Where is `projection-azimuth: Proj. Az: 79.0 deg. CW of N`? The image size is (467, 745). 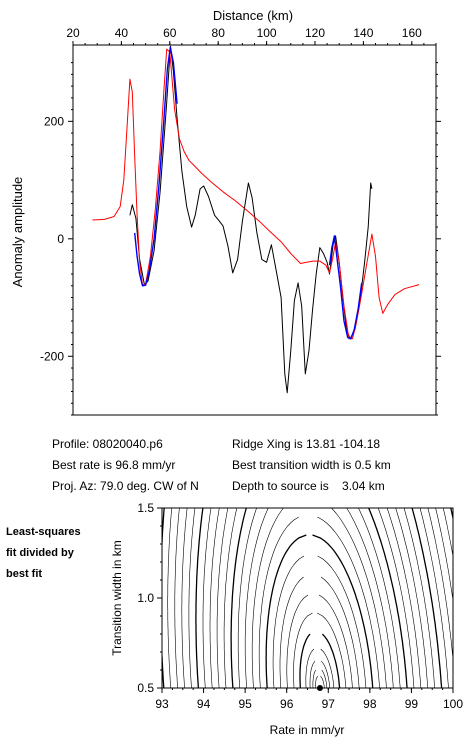 projection-azimuth: Proj. Az: 79.0 deg. CW of N is located at coordinates (125, 486).